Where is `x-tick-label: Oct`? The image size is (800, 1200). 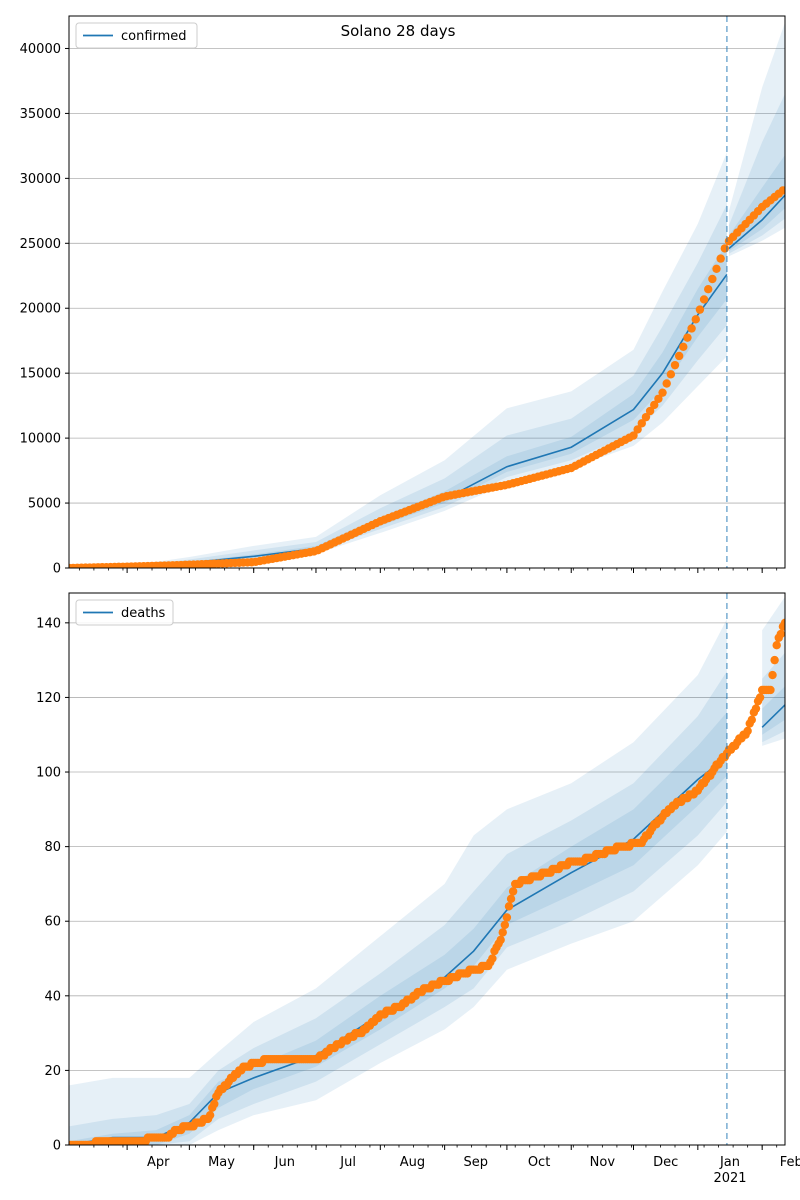
x-tick-label: Oct is located at coordinates (539, 1162).